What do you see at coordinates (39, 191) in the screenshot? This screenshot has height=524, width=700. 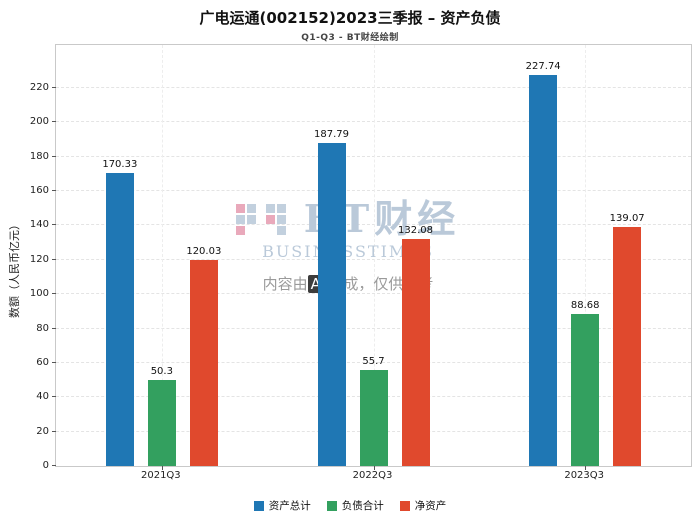 I see `y-tick-label: 160` at bounding box center [39, 191].